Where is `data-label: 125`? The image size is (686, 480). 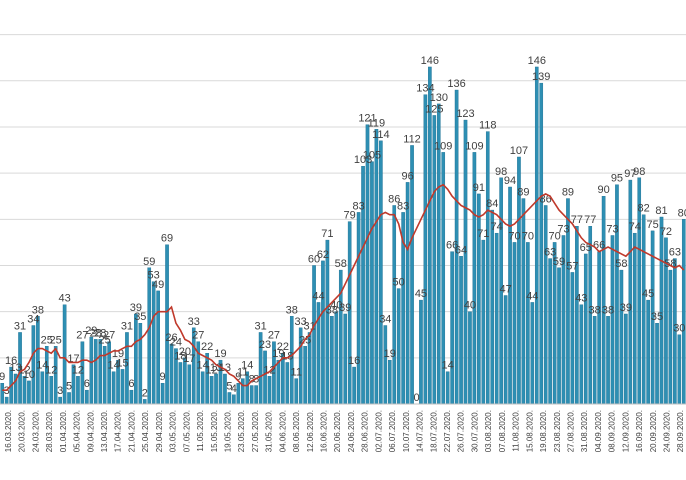
data-label: 125 is located at coordinates (434, 109).